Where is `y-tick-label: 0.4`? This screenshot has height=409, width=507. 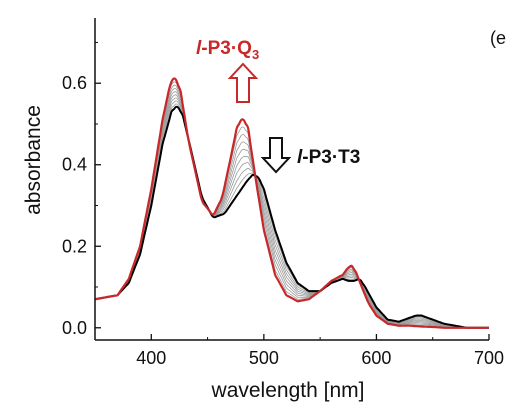
y-tick-label: 0.4 is located at coordinates (74, 165).